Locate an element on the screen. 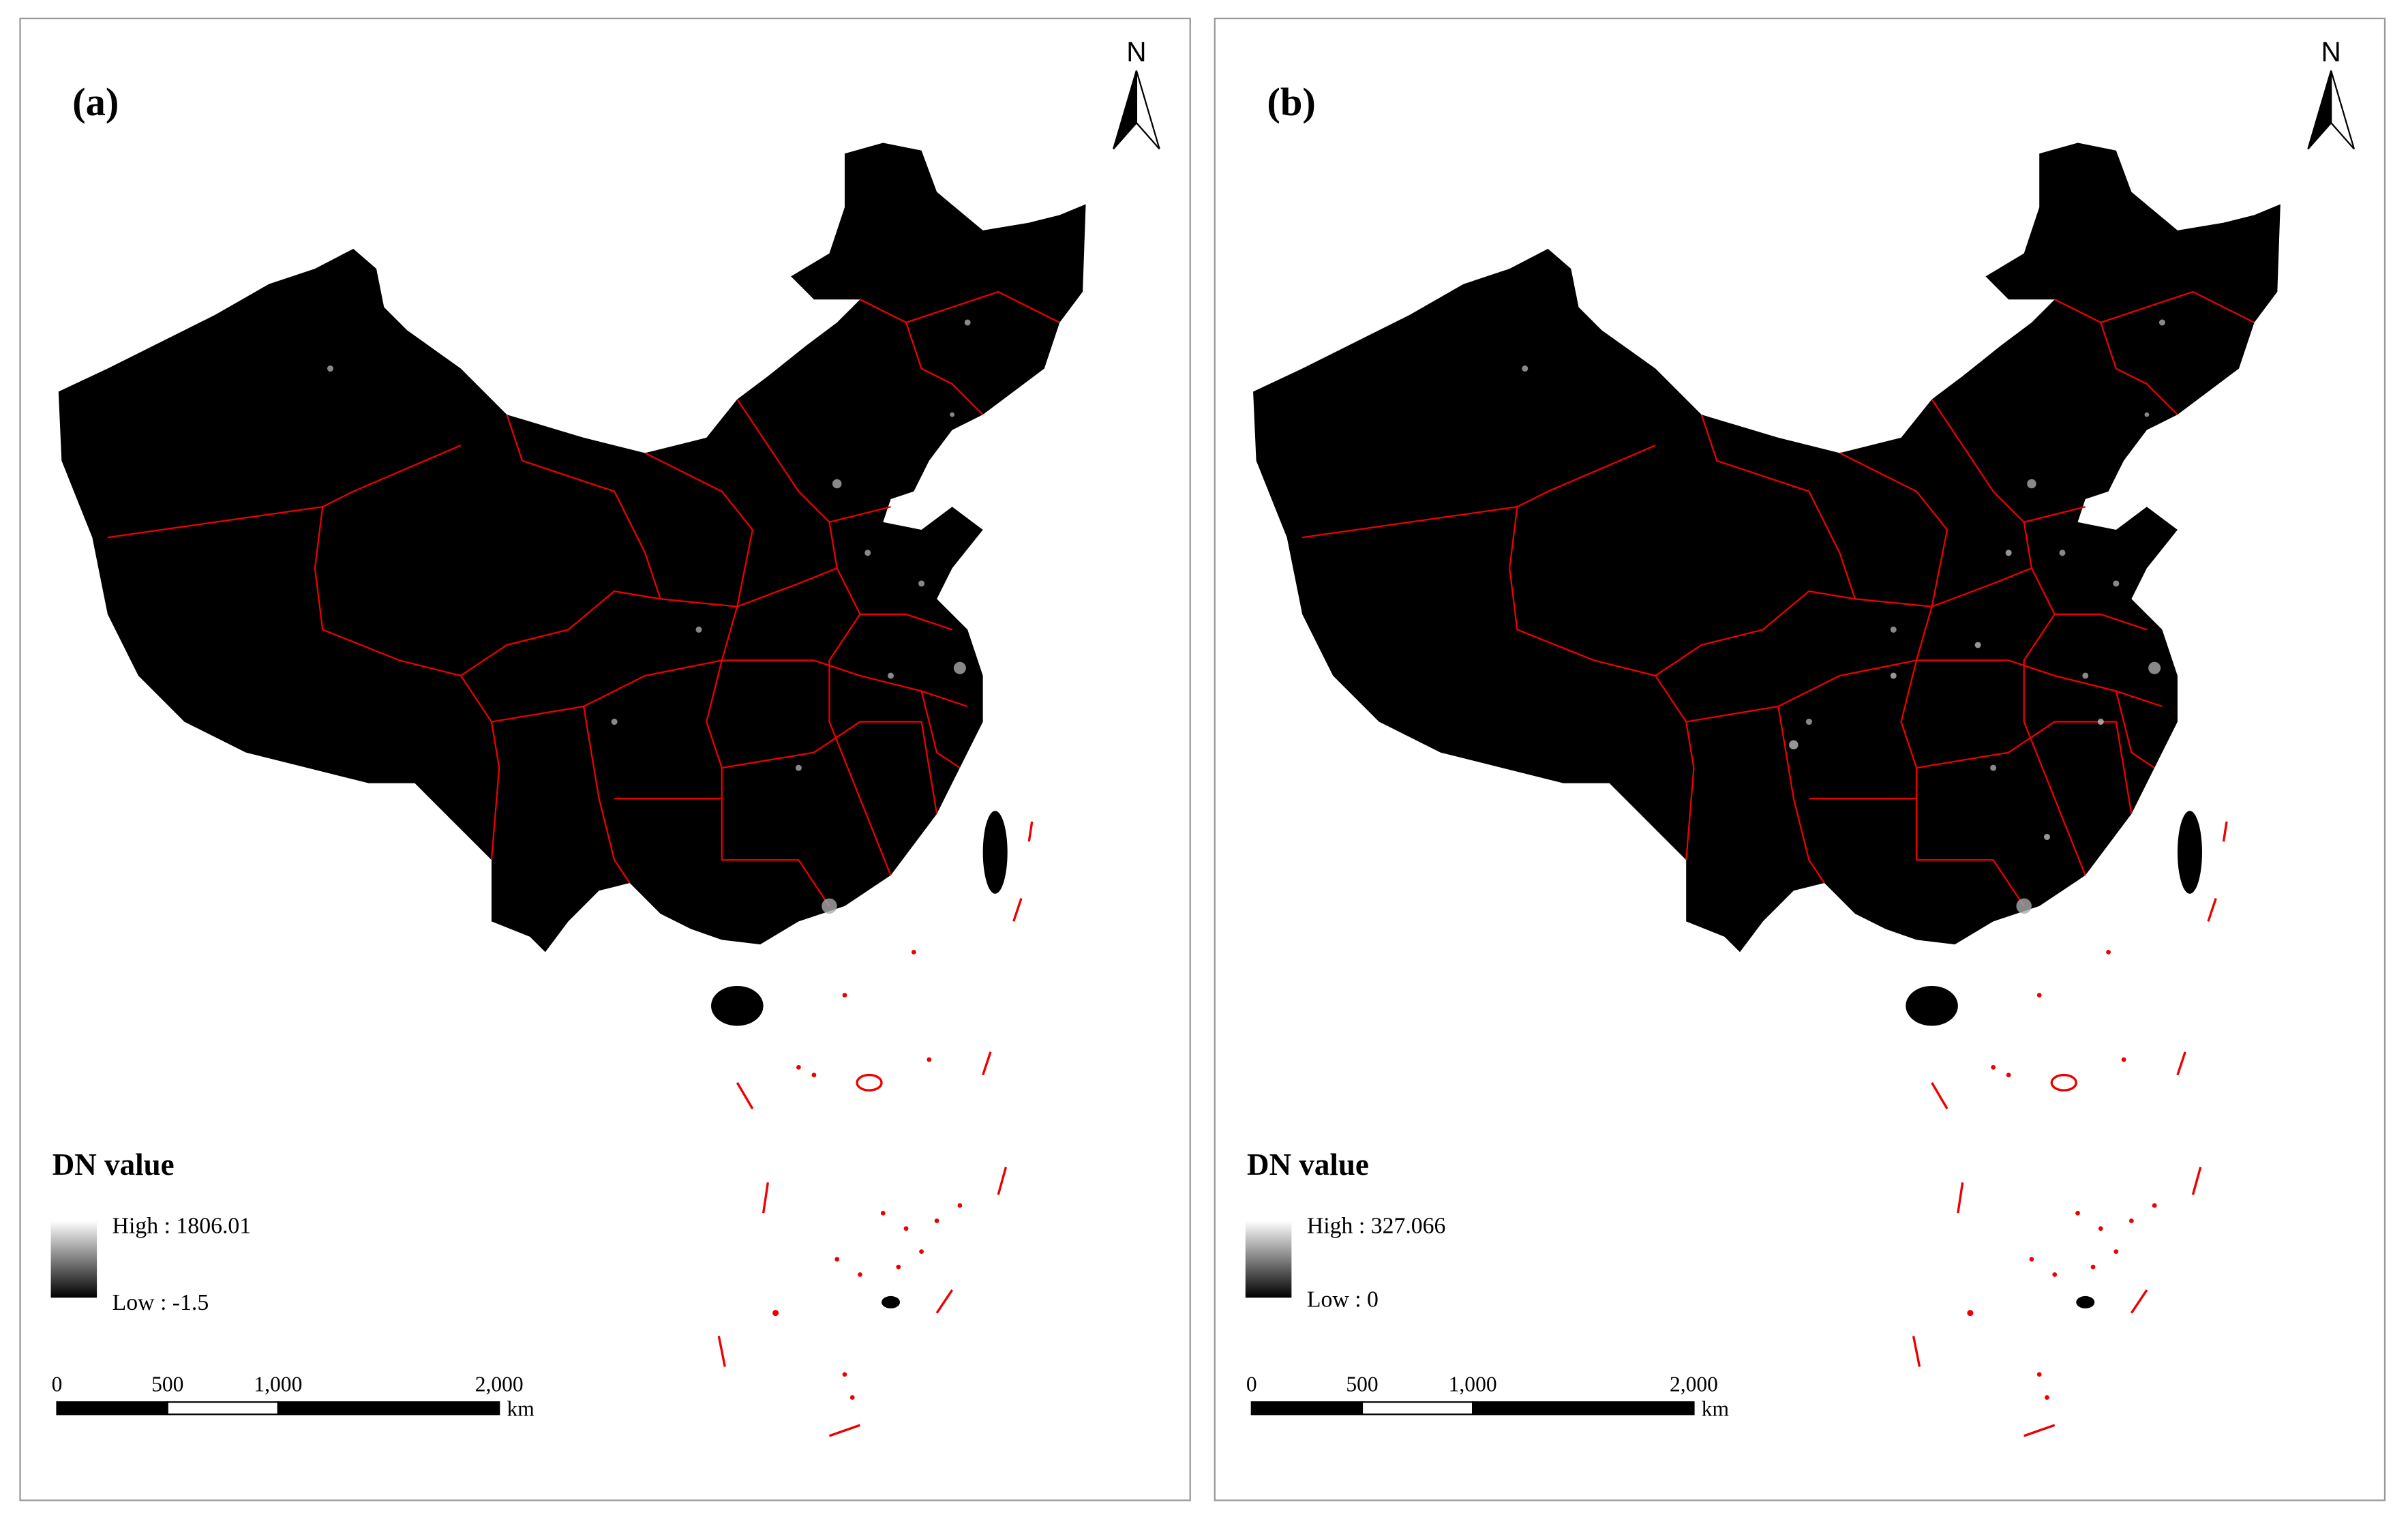  legend-high: High : 327.066 is located at coordinates (1376, 1226).